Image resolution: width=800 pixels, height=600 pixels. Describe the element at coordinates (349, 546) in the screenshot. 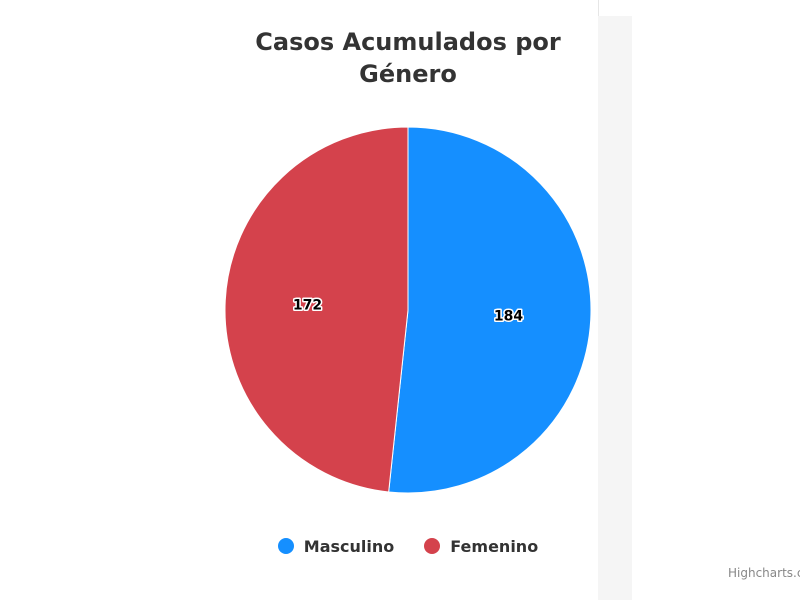

I see `legend-label-masculino: Masculino` at that location.